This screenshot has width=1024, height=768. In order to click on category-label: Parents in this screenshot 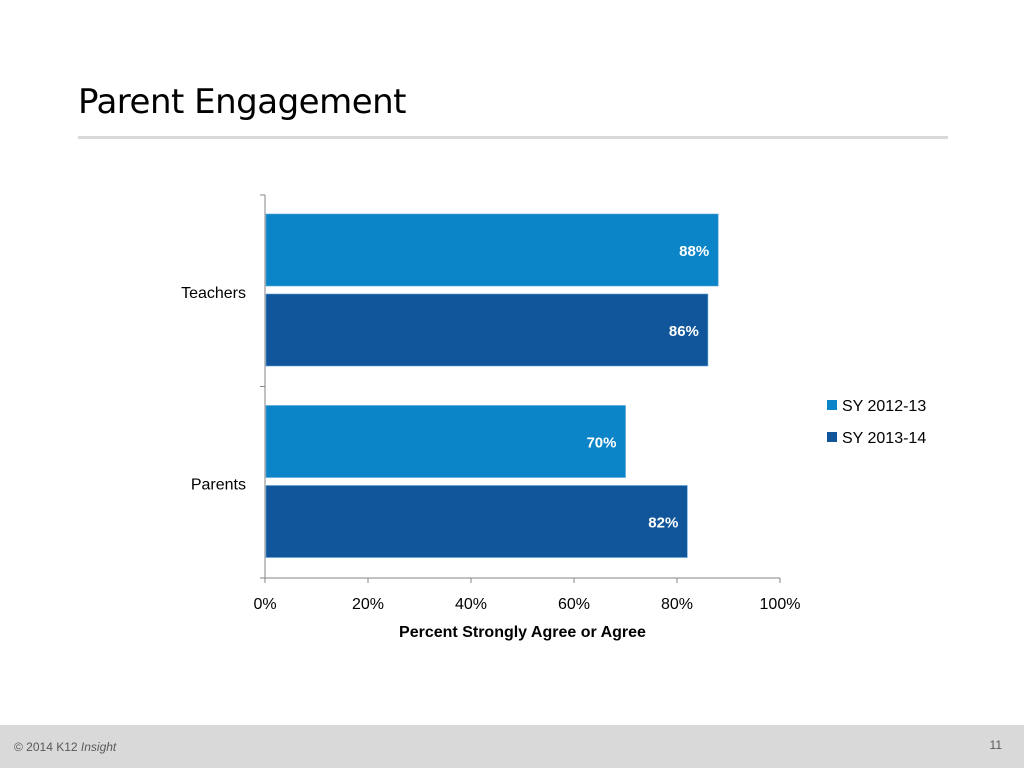, I will do `click(218, 484)`.